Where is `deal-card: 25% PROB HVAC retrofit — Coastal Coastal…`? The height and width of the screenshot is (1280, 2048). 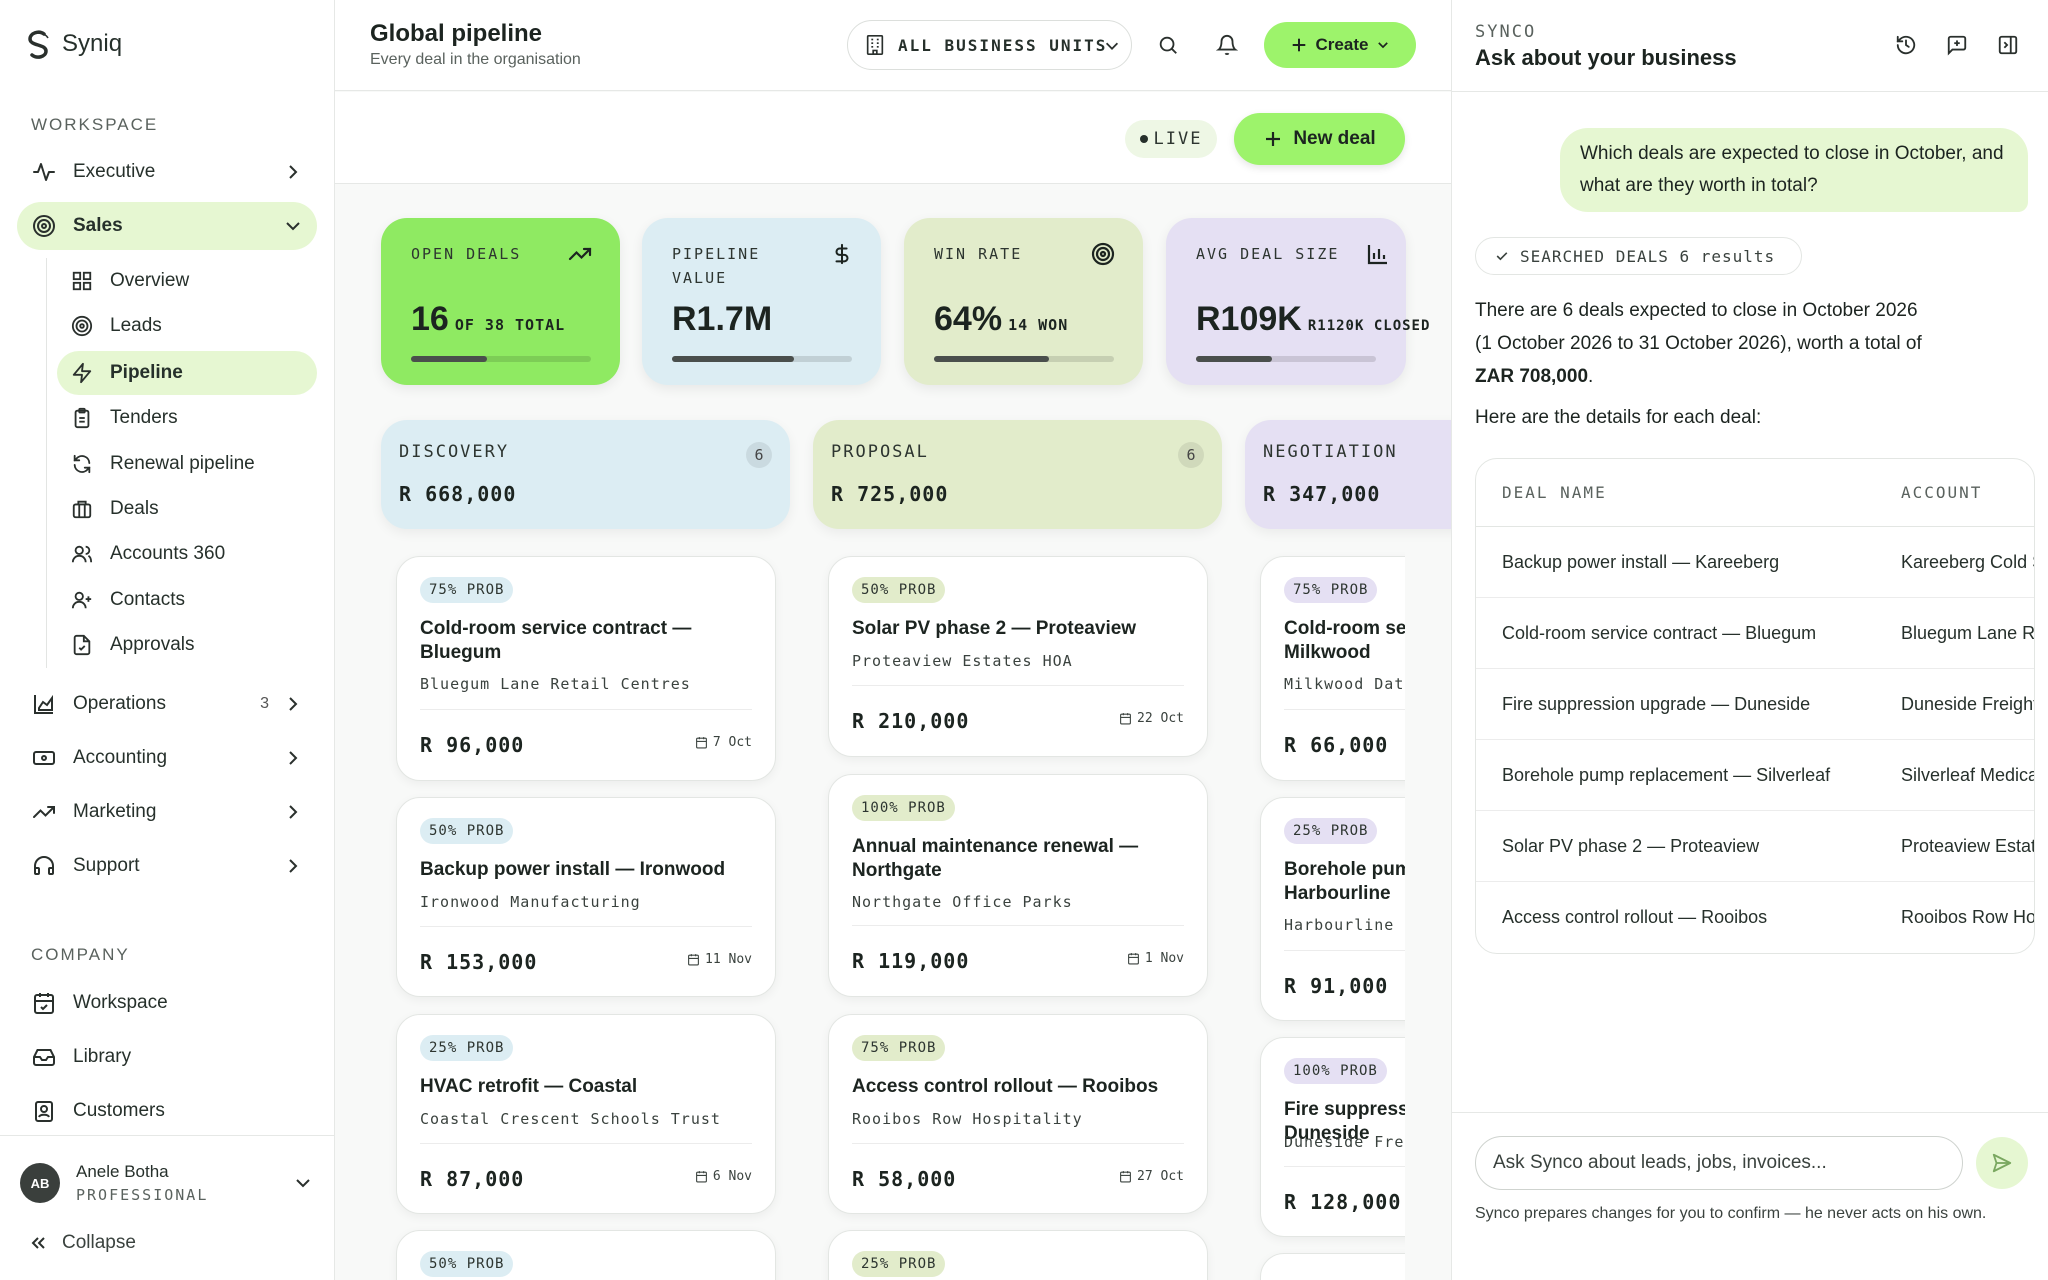
deal-card: 25% PROB HVAC retrofit — Coastal Coastal… is located at coordinates (586, 1114).